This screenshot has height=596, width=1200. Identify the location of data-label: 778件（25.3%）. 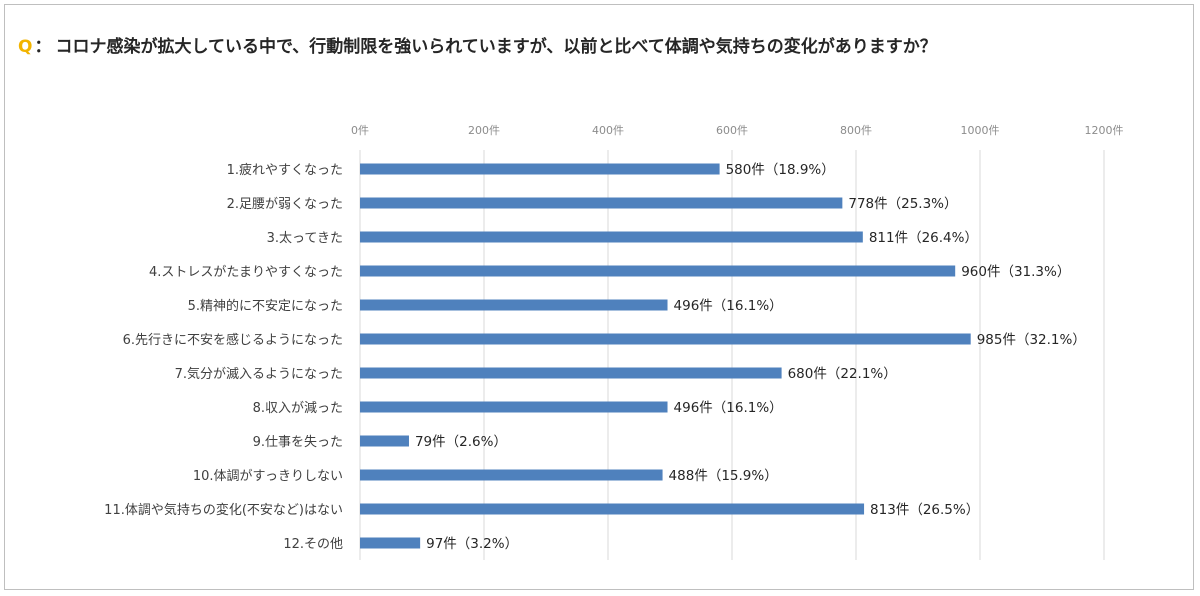
(902, 204).